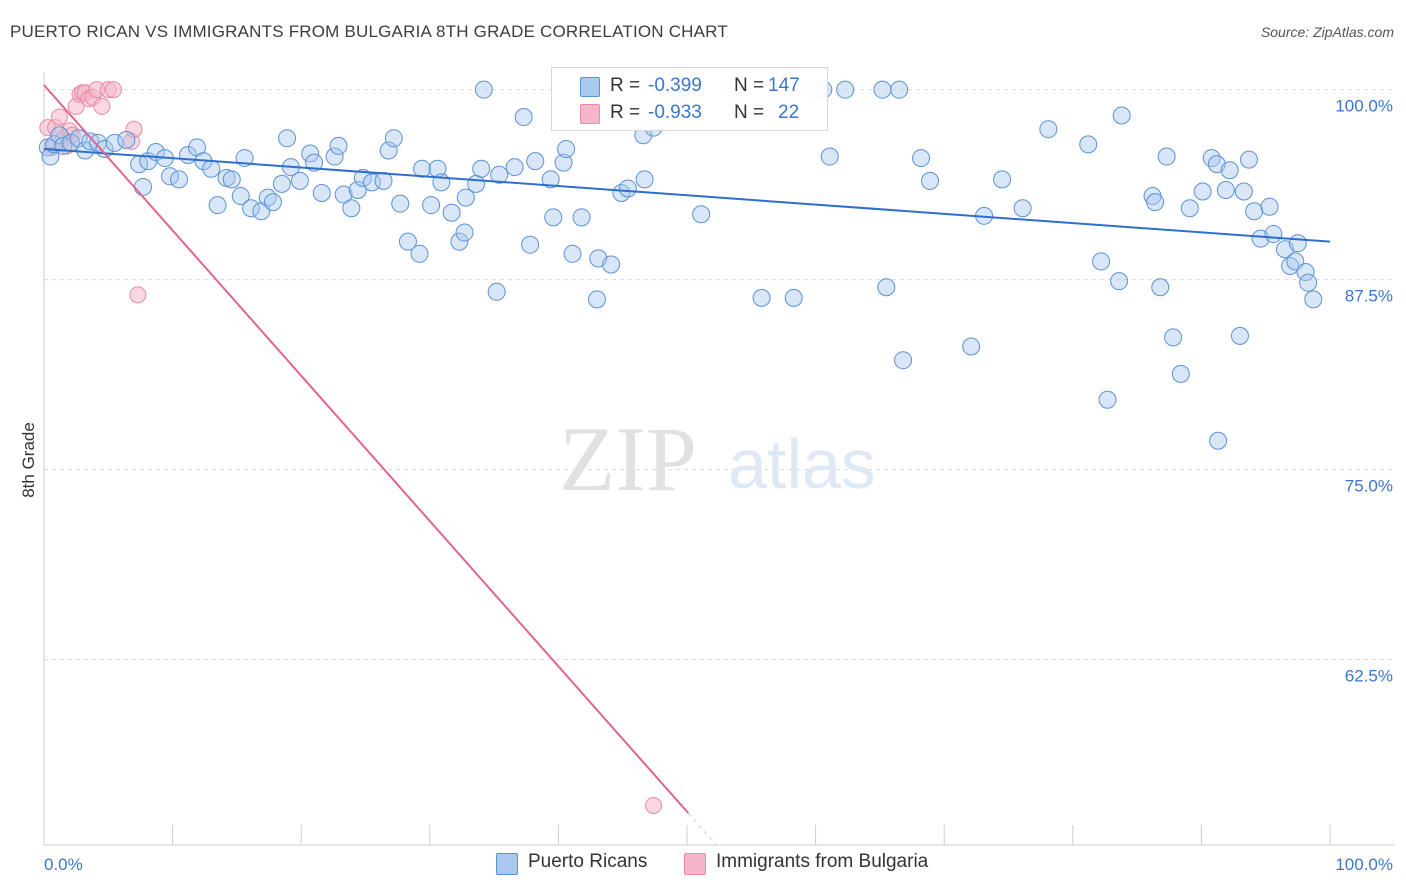 Image resolution: width=1406 pixels, height=892 pixels. What do you see at coordinates (28, 460) in the screenshot?
I see `y-axis-title: 8th Grade` at bounding box center [28, 460].